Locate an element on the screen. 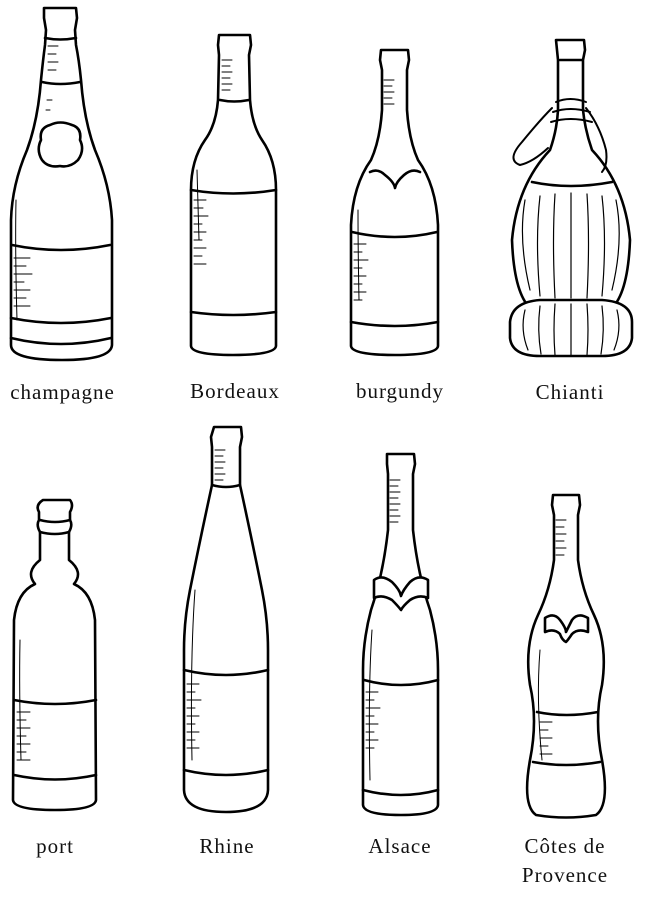  chianti-bottle is located at coordinates (571, 198).